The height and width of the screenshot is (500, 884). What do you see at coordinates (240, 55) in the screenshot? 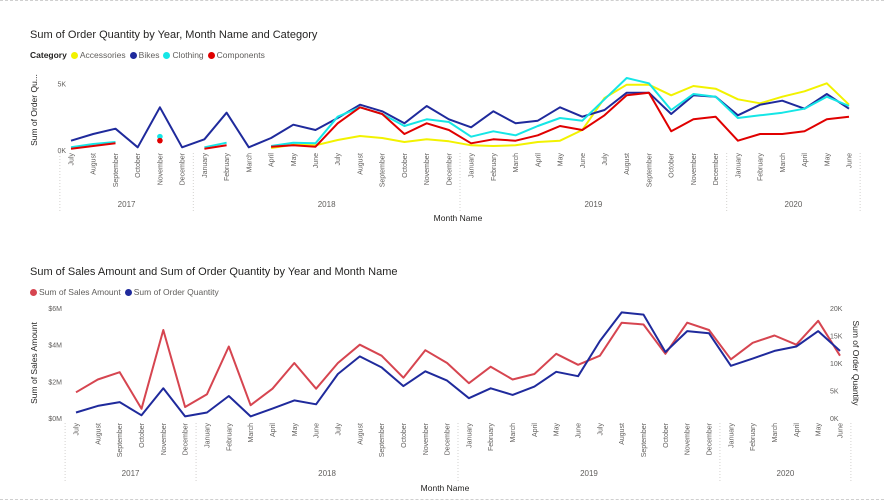
I see `legend-label-components: Components` at bounding box center [240, 55].